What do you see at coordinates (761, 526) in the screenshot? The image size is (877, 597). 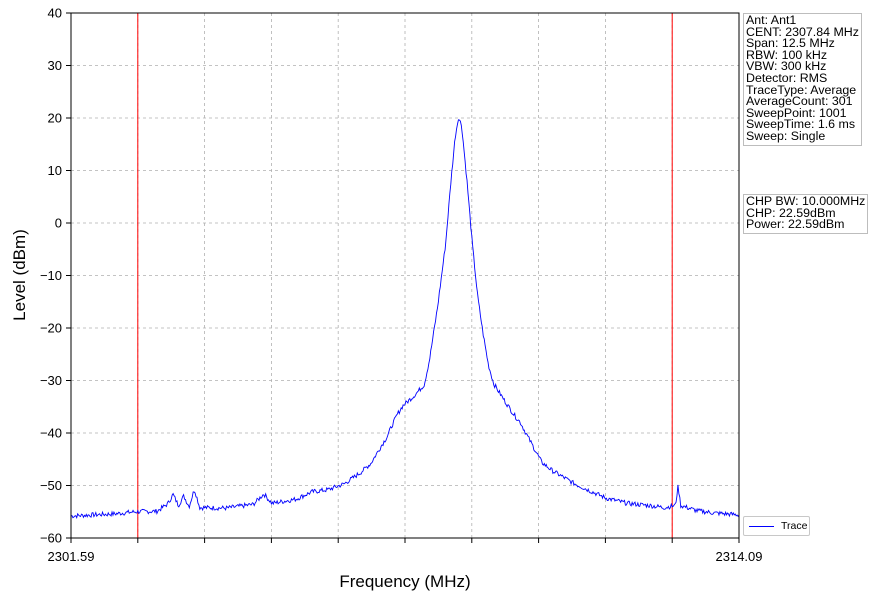 I see `legend-trace-swatch` at bounding box center [761, 526].